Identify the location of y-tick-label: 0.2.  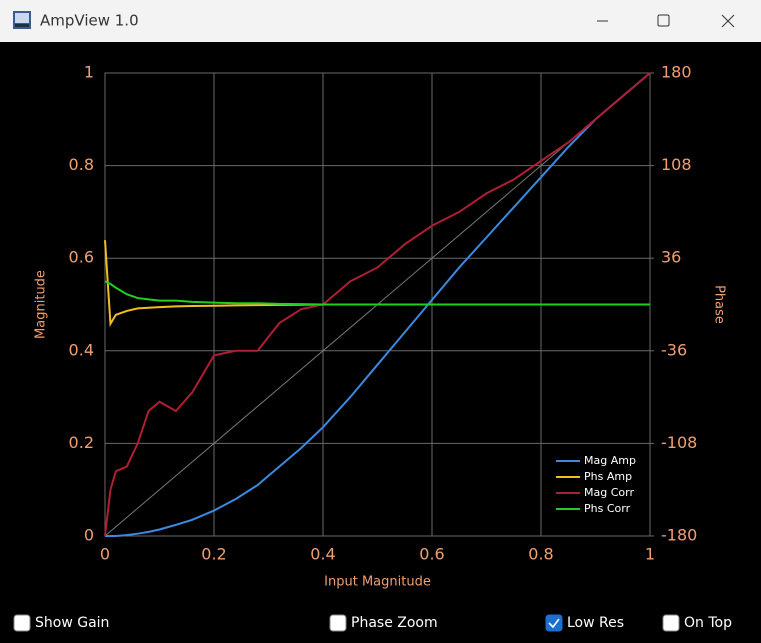
(81, 442).